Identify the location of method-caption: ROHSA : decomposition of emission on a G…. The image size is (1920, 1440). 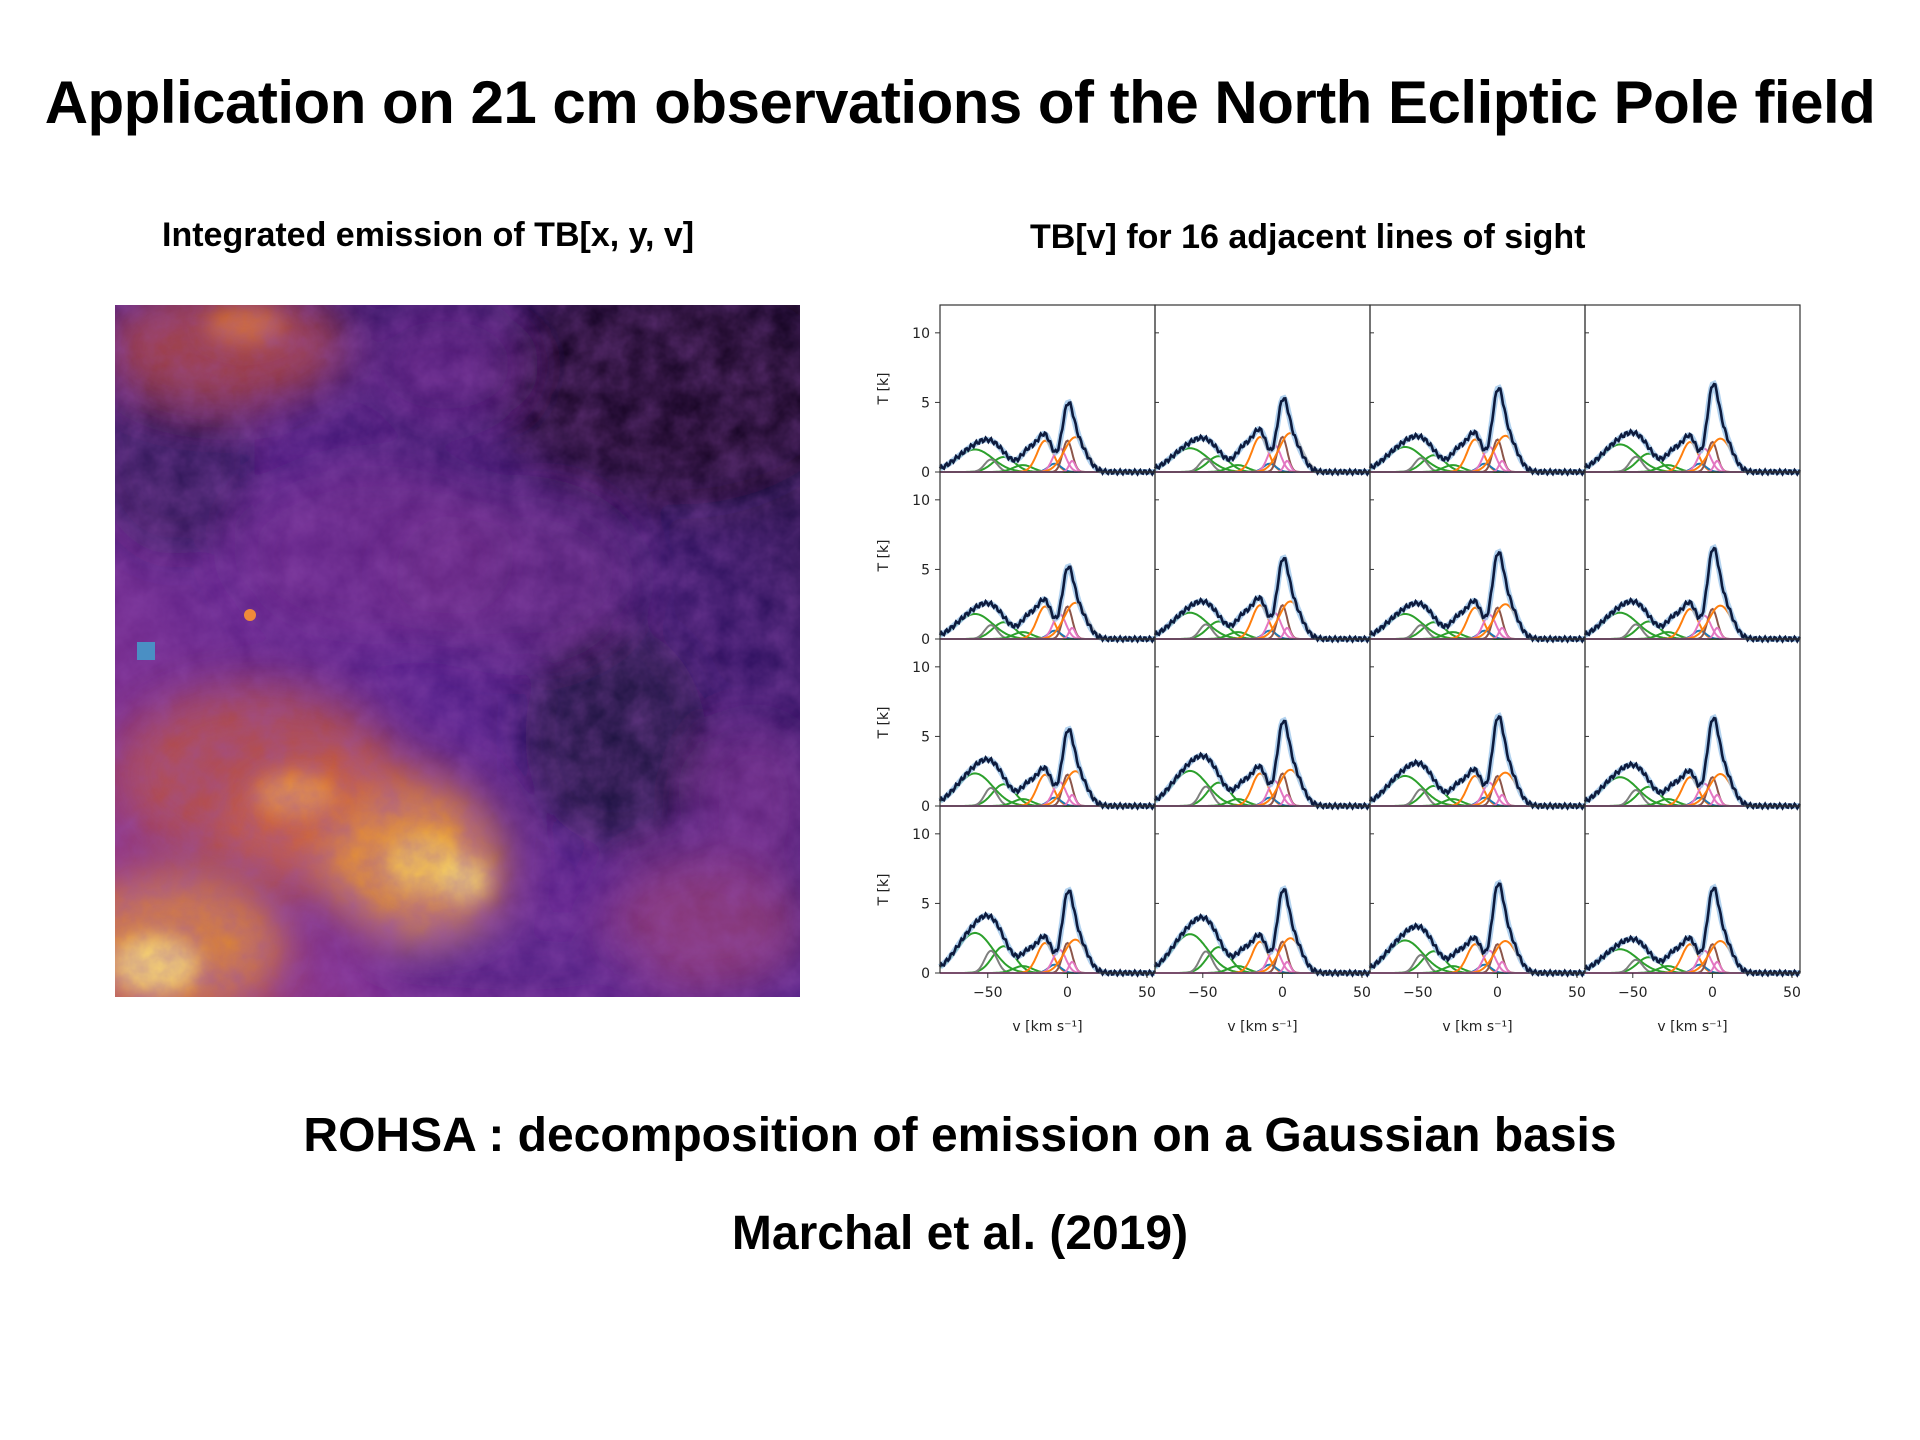
(960, 1135).